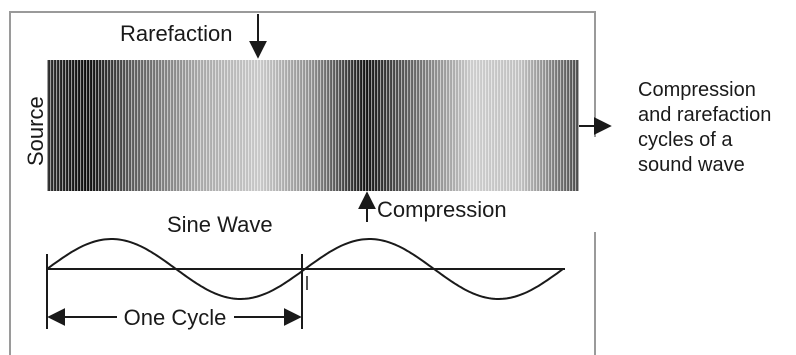 This screenshot has width=796, height=355. Describe the element at coordinates (442, 209) in the screenshot. I see `compression-label: Compression` at that location.